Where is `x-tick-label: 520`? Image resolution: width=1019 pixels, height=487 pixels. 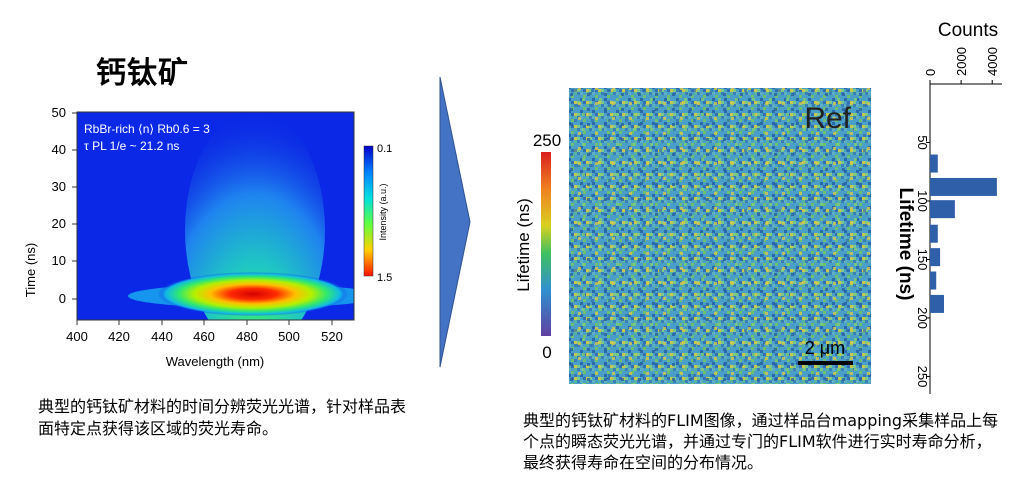
x-tick-label: 520 is located at coordinates (332, 336).